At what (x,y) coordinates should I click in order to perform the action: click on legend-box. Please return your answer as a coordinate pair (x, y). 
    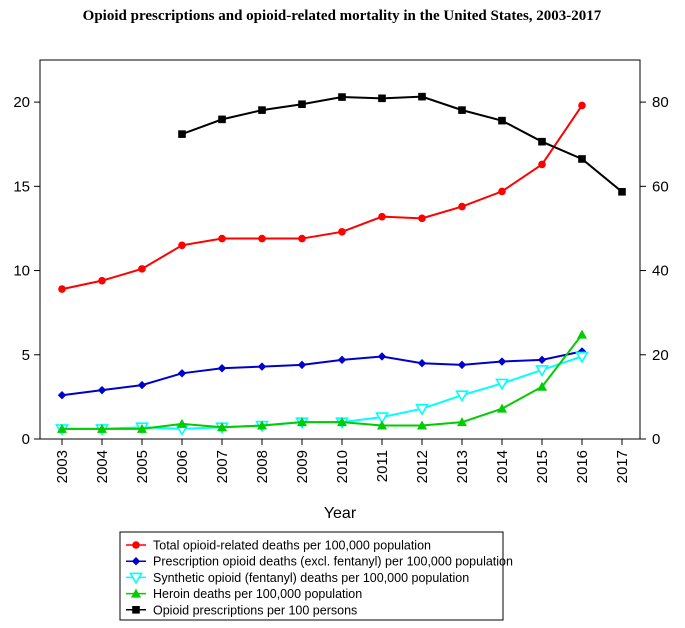
    Looking at the image, I should click on (311, 576).